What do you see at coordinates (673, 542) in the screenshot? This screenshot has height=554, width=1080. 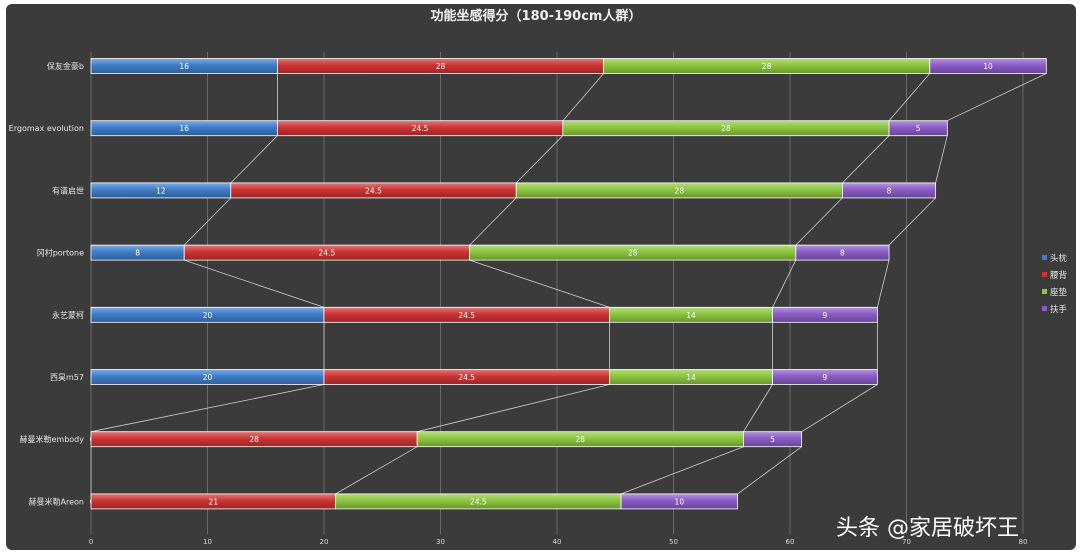 I see `x-tick-label: 50` at bounding box center [673, 542].